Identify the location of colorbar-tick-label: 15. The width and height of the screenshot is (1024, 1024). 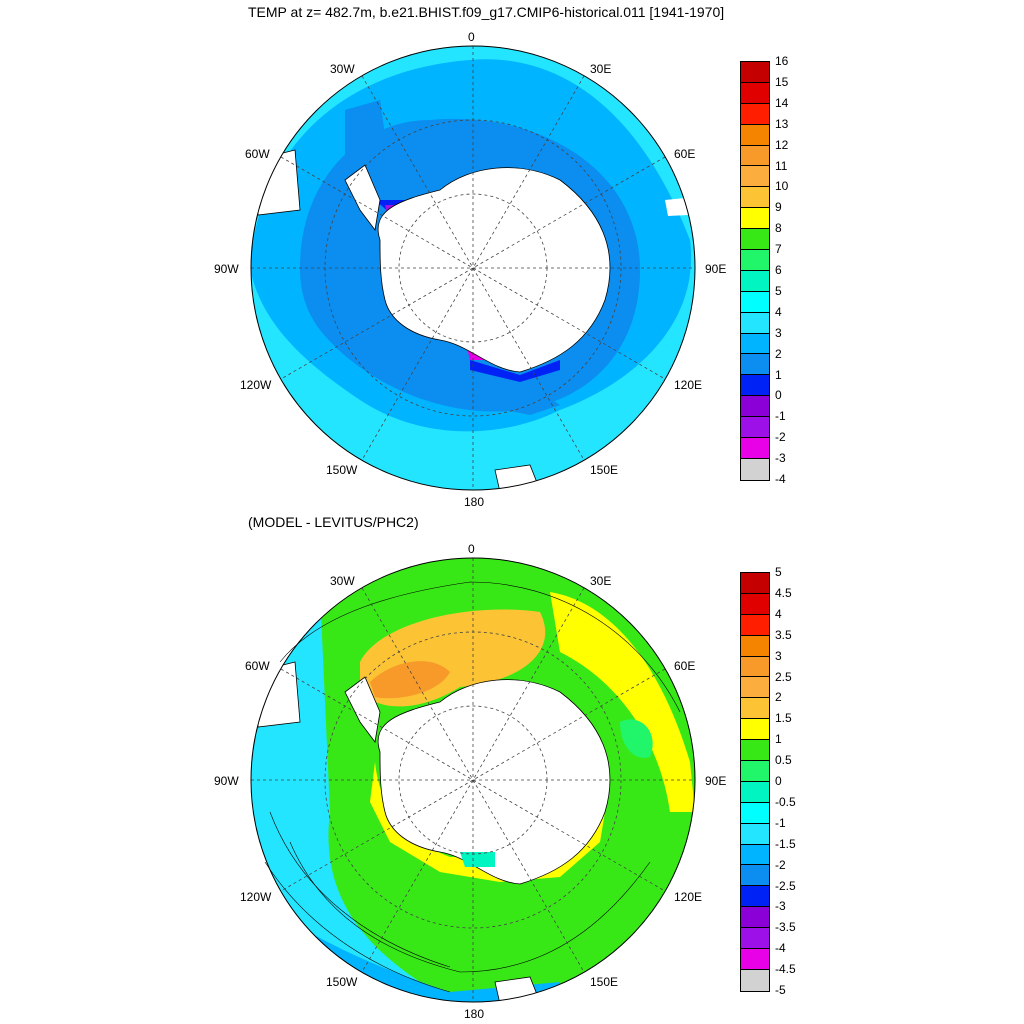
(782, 81).